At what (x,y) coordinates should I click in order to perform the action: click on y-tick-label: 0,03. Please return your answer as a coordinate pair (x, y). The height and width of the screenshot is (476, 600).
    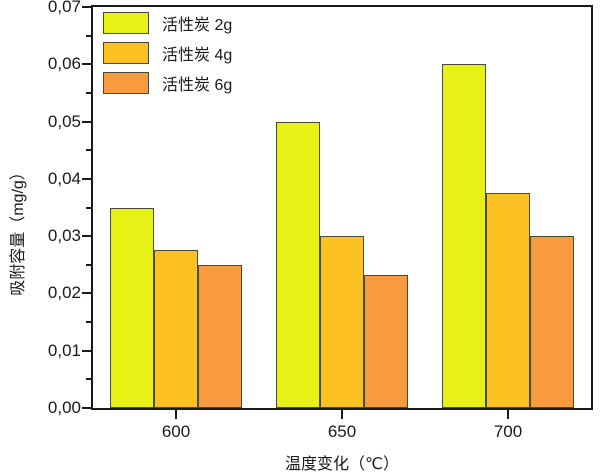
    Looking at the image, I should click on (64, 236).